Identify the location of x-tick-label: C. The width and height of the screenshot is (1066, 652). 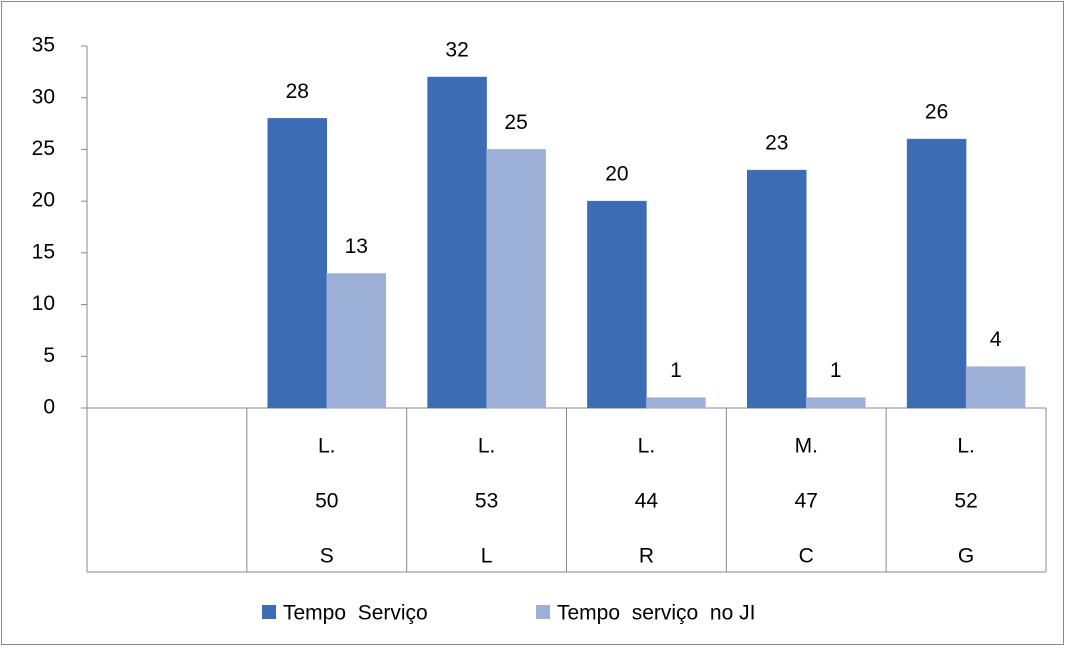
(806, 556).